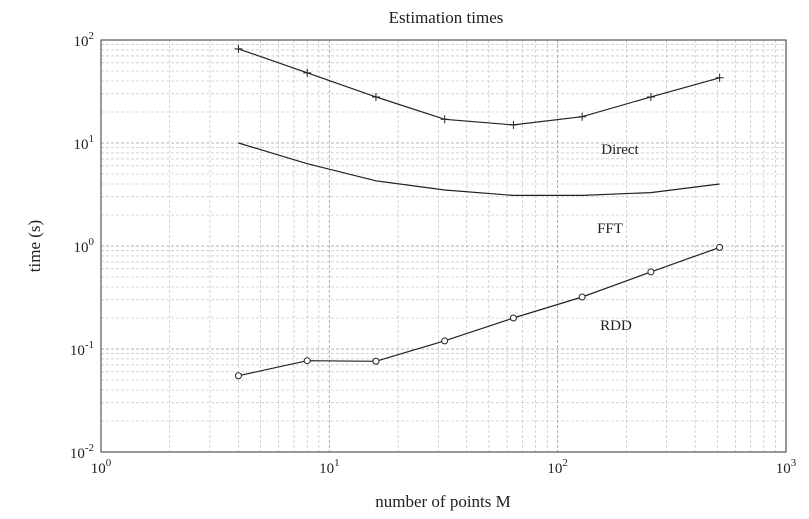  I want to click on series-labels: Direct FFT RDD, so click(618, 238).